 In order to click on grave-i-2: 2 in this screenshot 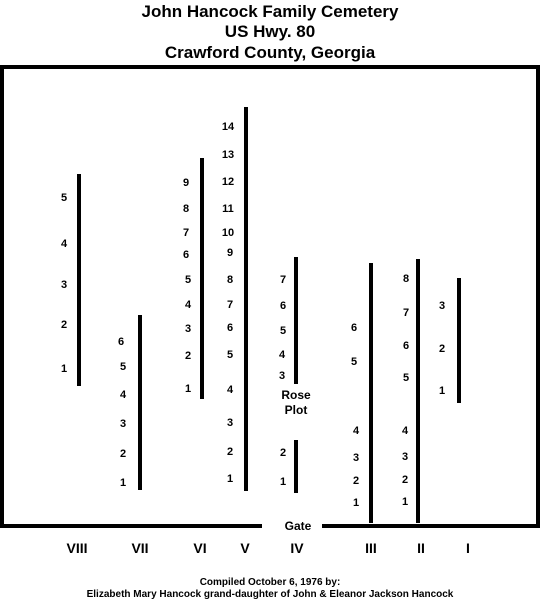, I will do `click(442, 349)`.